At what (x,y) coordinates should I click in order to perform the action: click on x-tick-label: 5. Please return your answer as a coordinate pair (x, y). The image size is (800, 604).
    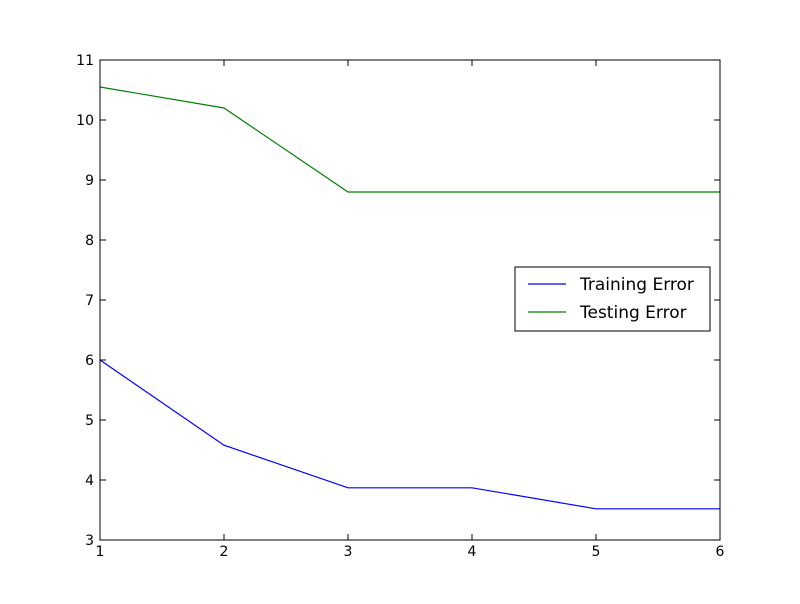
    Looking at the image, I should click on (596, 552).